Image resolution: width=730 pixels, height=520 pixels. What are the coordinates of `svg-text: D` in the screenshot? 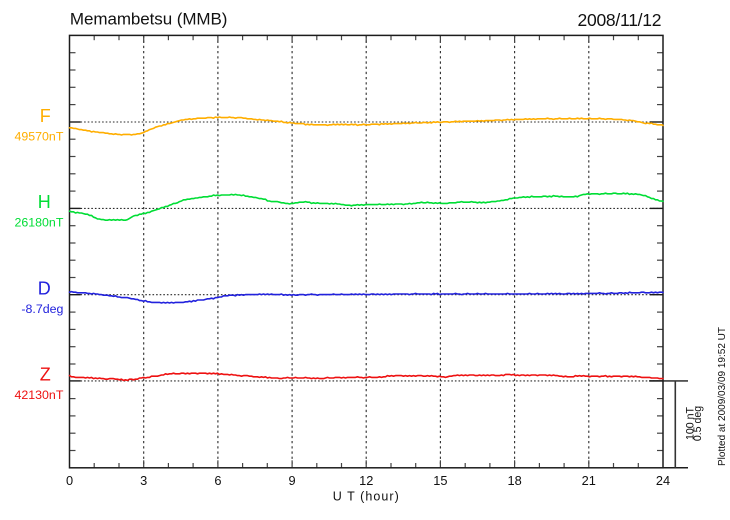 It's located at (44, 289).